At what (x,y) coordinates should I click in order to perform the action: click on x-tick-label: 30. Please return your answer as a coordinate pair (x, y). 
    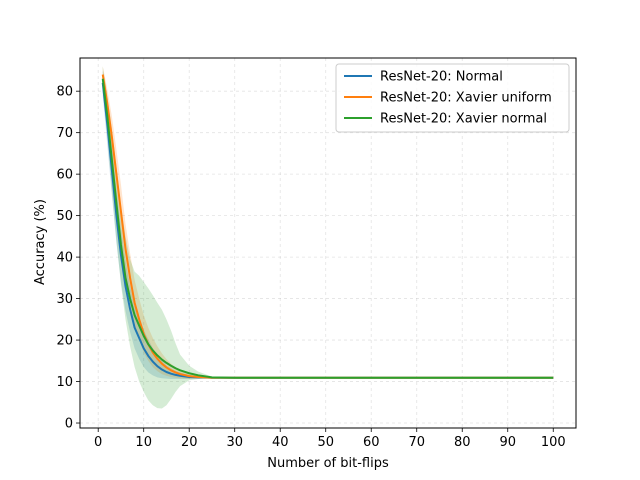
    Looking at the image, I should click on (234, 442).